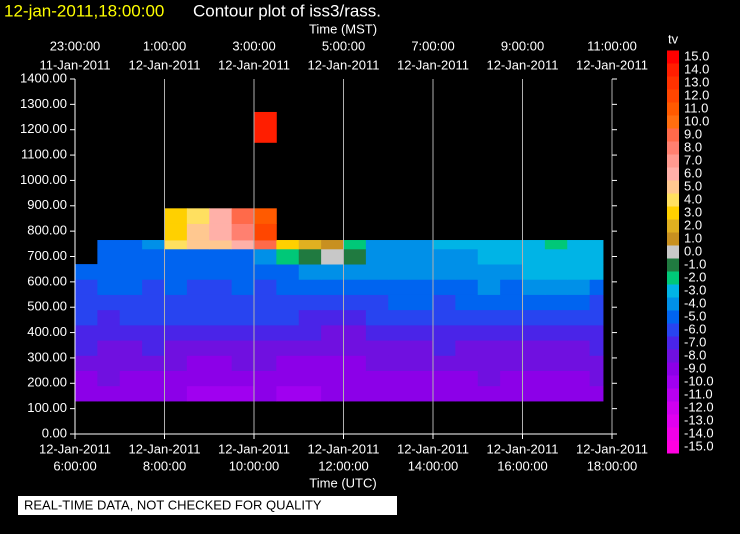  Describe the element at coordinates (433, 465) in the screenshot. I see `x-tick-label: 14:00:00` at that location.